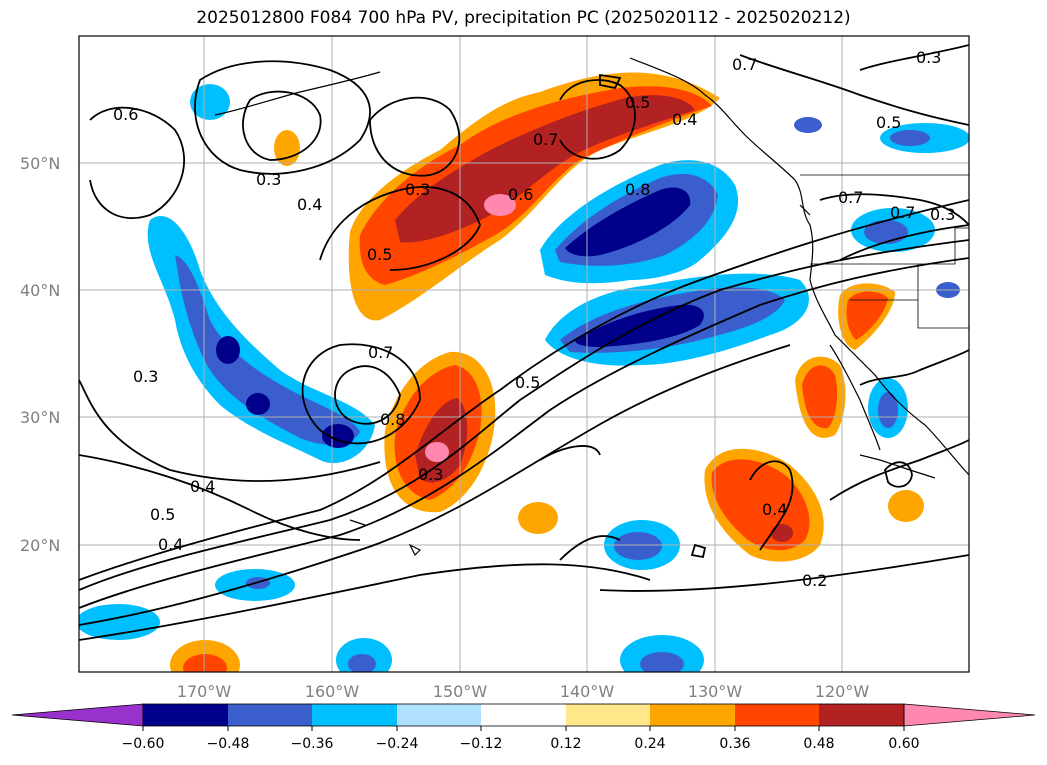 The width and height of the screenshot is (1047, 765). Describe the element at coordinates (312, 744) in the screenshot. I see `colorbar-tick-label: −0.36` at that location.